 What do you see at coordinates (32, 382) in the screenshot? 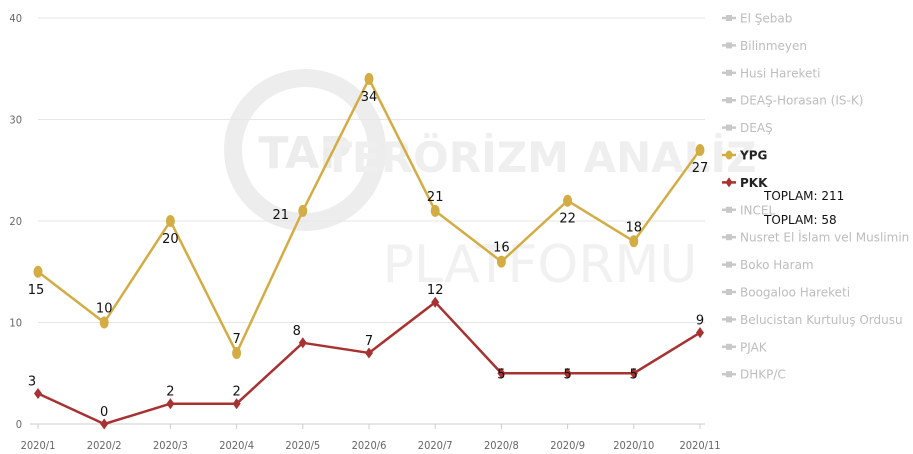
I see `data-label-pkk: 3` at bounding box center [32, 382].